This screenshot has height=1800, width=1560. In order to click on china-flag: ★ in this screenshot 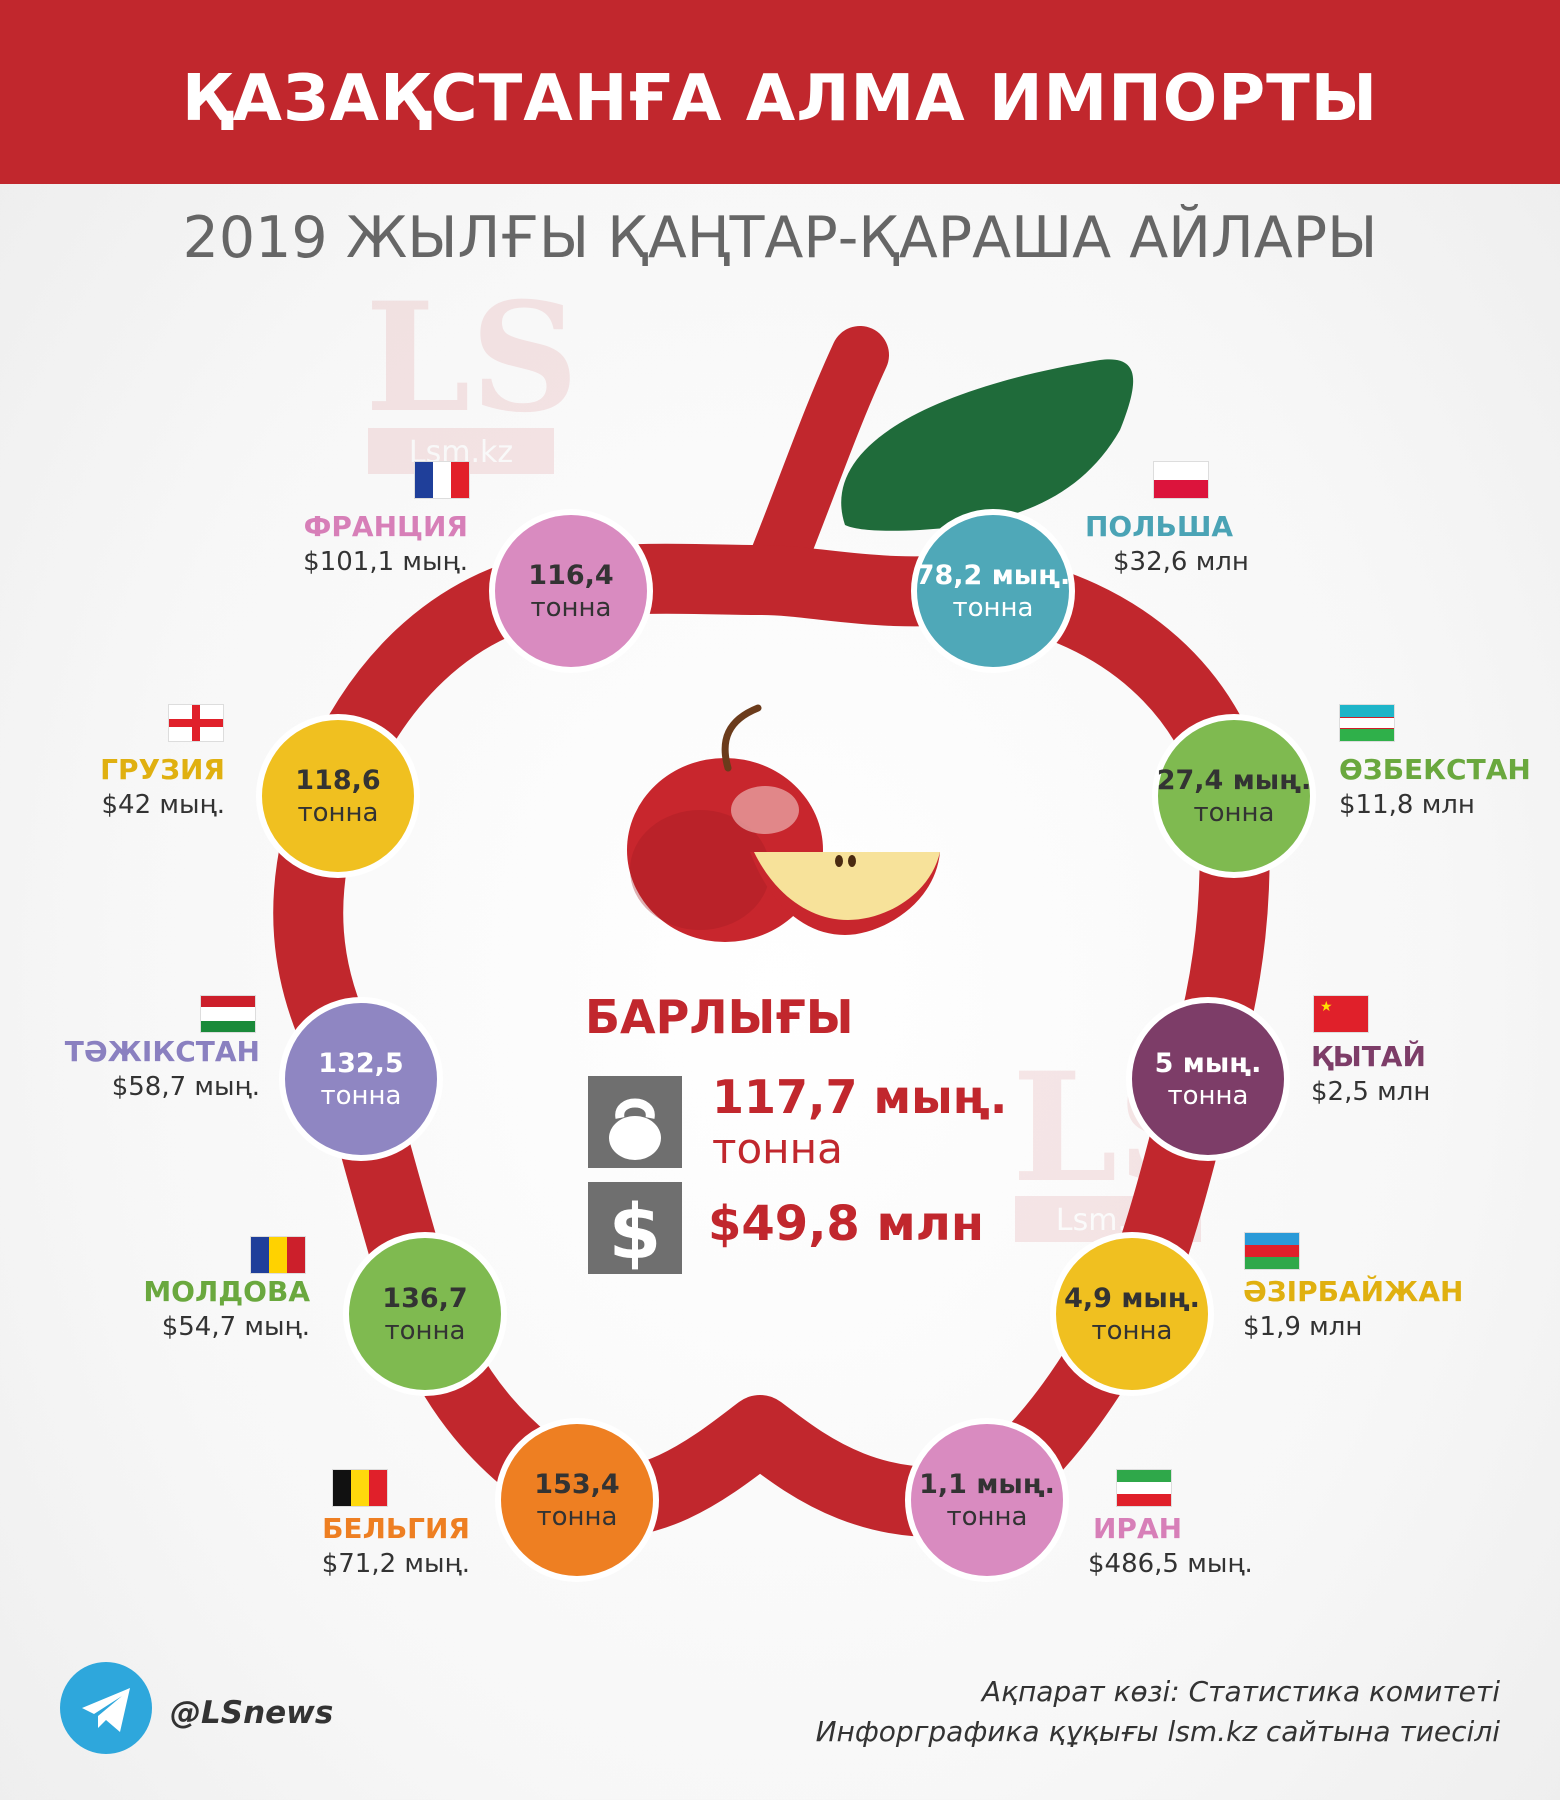, I will do `click(1341, 1014)`.